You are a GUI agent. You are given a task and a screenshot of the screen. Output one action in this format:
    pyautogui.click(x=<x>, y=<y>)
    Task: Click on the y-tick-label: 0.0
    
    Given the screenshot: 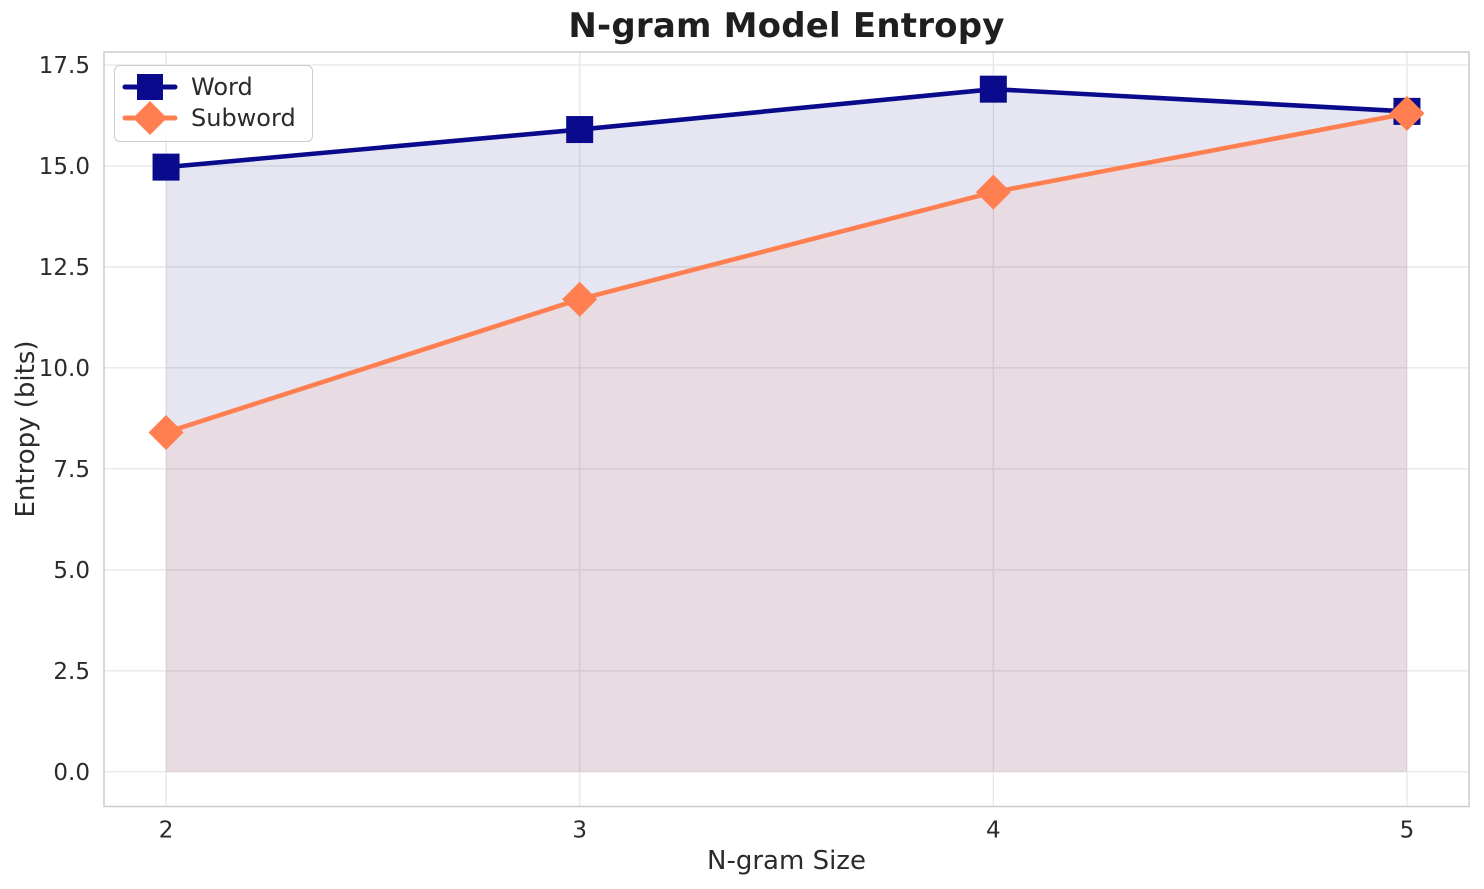 What is the action you would take?
    pyautogui.click(x=71, y=773)
    